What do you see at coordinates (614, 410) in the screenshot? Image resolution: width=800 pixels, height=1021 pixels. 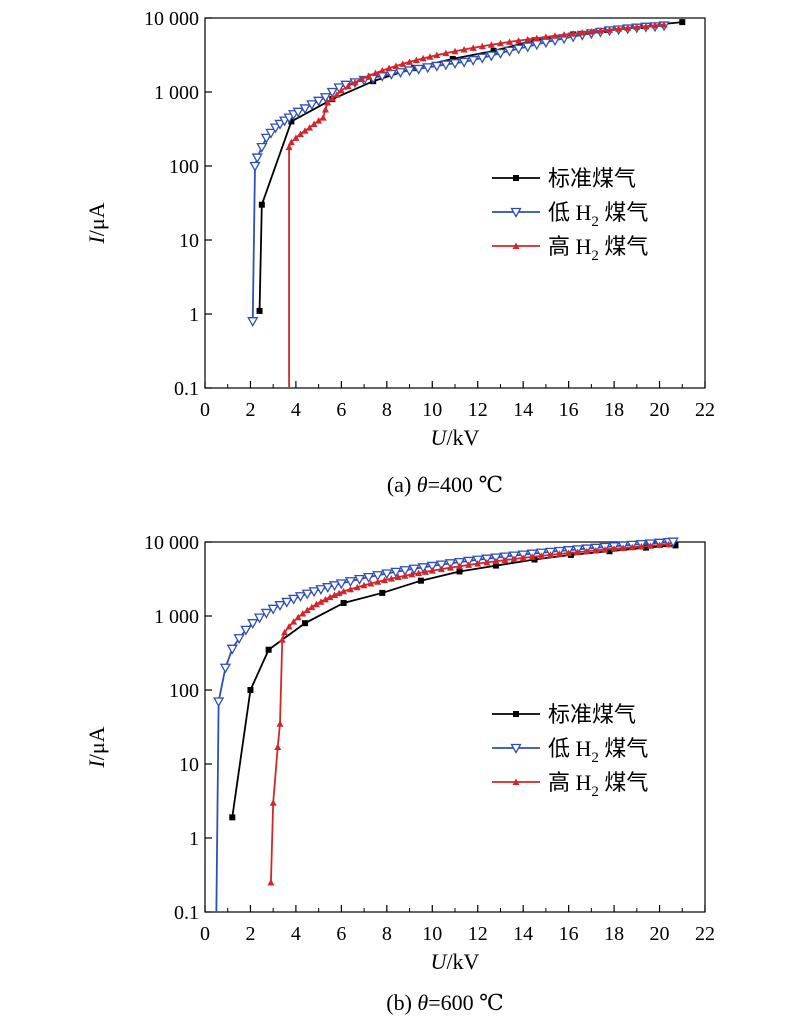 I see `x-tick-label: 18` at bounding box center [614, 410].